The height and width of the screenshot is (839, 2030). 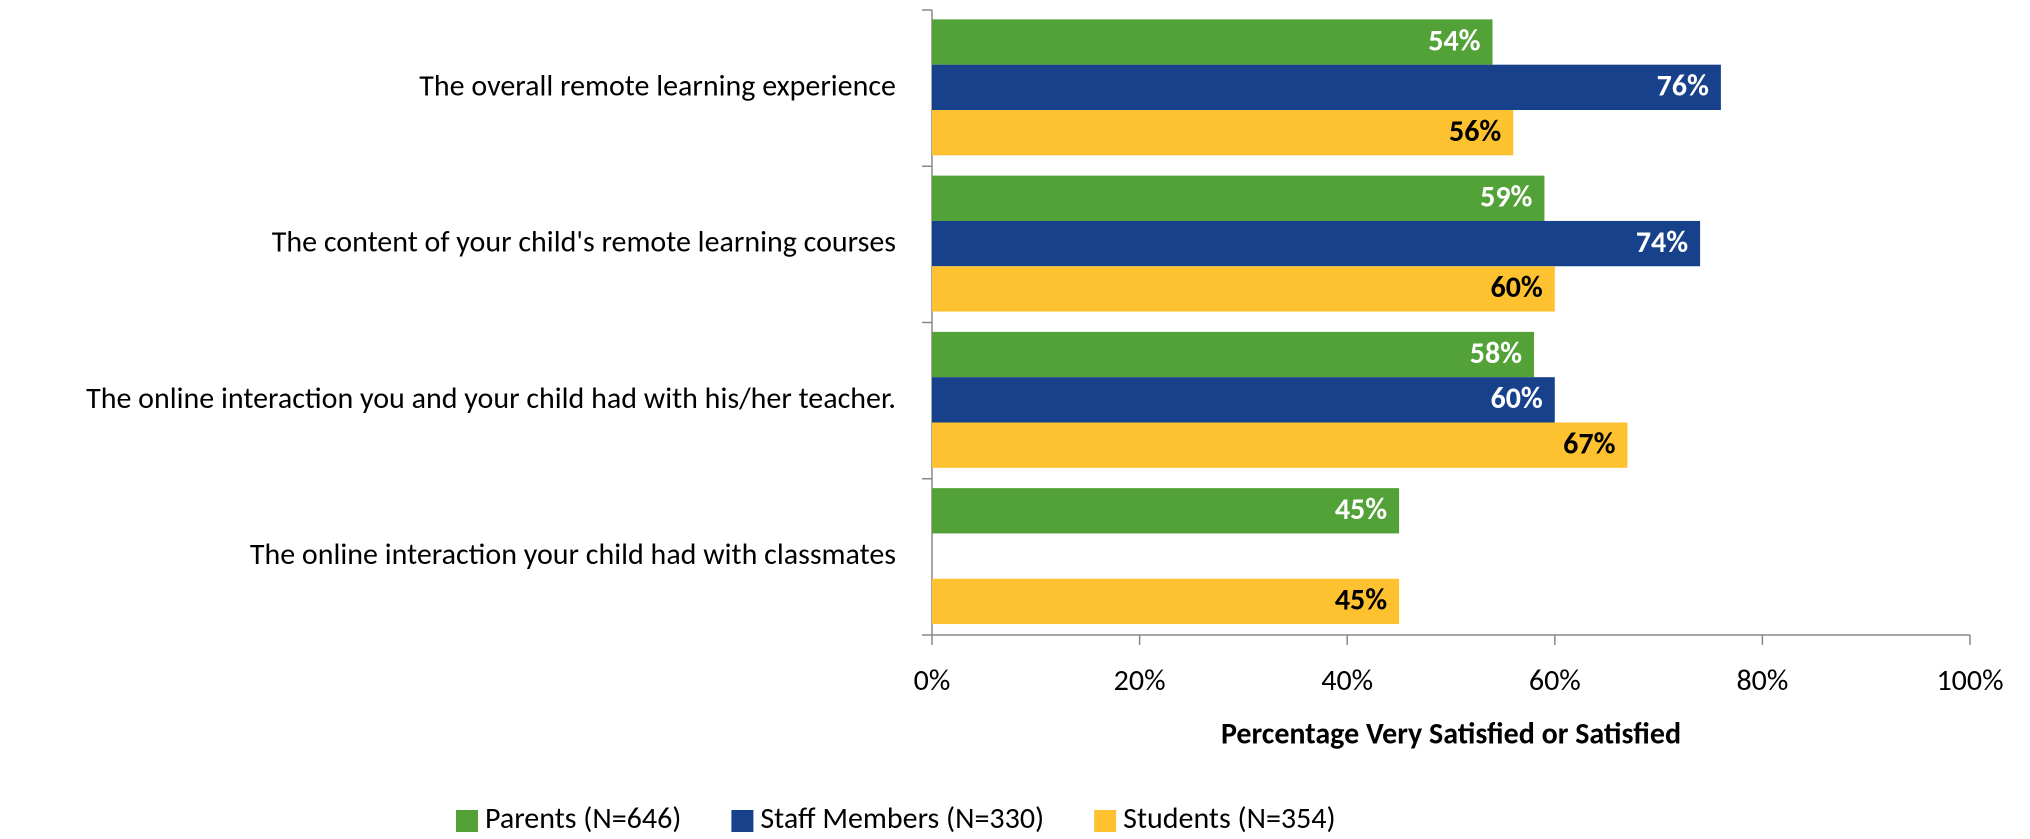 I want to click on value-label: 67%, so click(x=1589, y=443).